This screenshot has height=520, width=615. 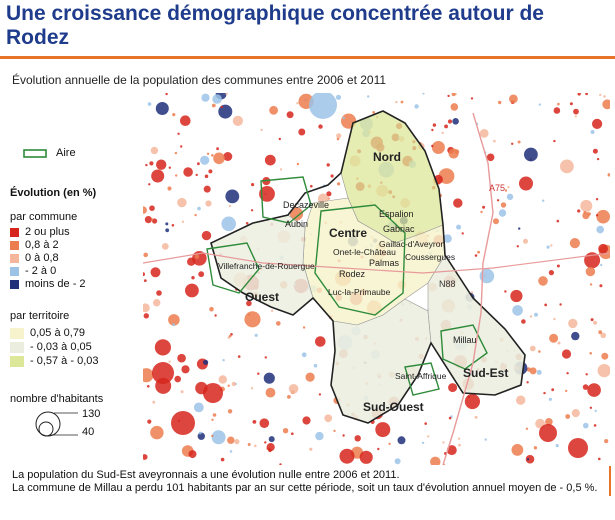 I want to click on legend-territoire-class: - 0,03 à 0,05, so click(x=51, y=347).